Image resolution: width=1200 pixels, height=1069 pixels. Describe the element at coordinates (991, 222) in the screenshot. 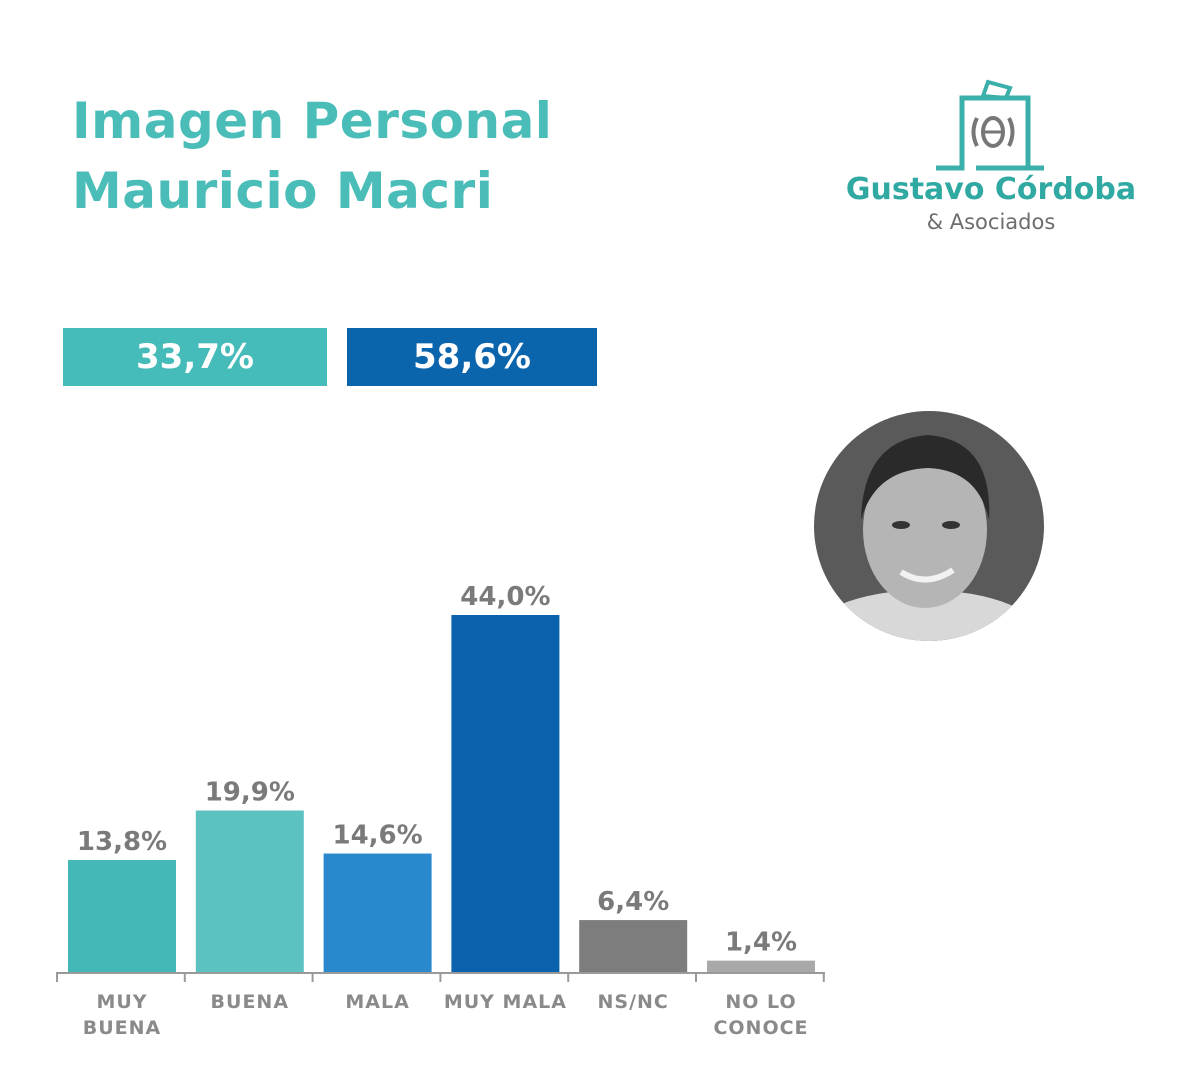

I see `logo-subtitle: & Asociados` at that location.